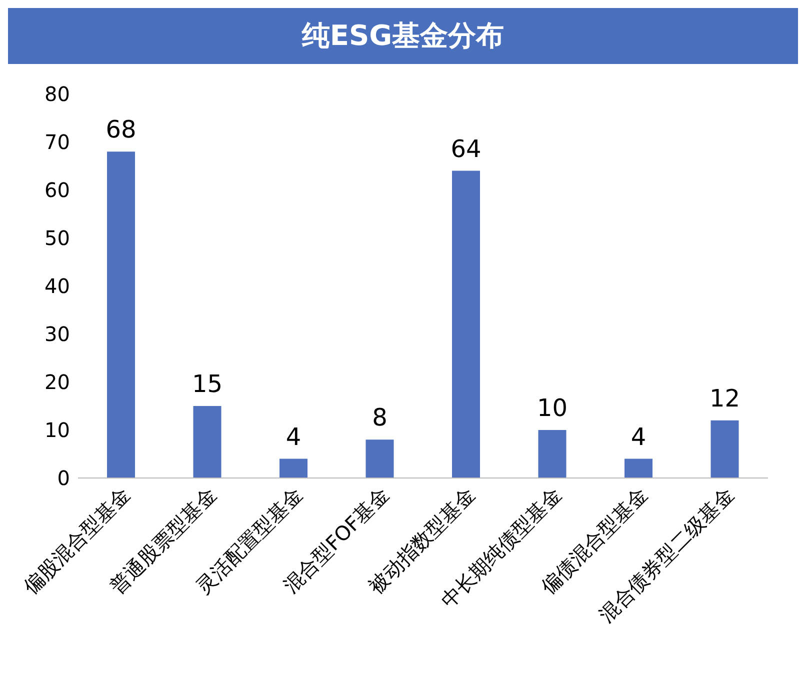  Describe the element at coordinates (57, 94) in the screenshot. I see `y-tick-label: 80` at that location.